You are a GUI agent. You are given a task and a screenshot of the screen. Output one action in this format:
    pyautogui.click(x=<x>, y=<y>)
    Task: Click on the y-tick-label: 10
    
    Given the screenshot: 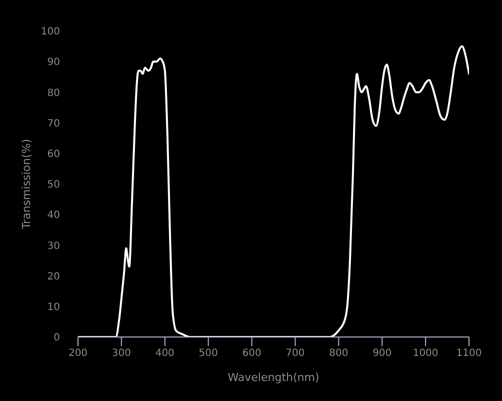 What is the action you would take?
    pyautogui.click(x=53, y=307)
    